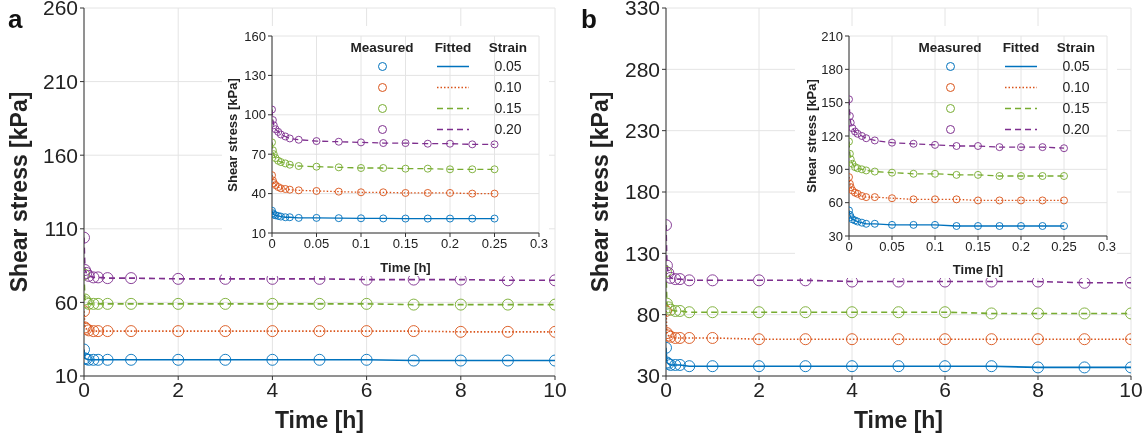 The width and height of the screenshot is (1146, 442). What do you see at coordinates (945, 389) in the screenshot?
I see `x-tick-label: 6` at bounding box center [945, 389].